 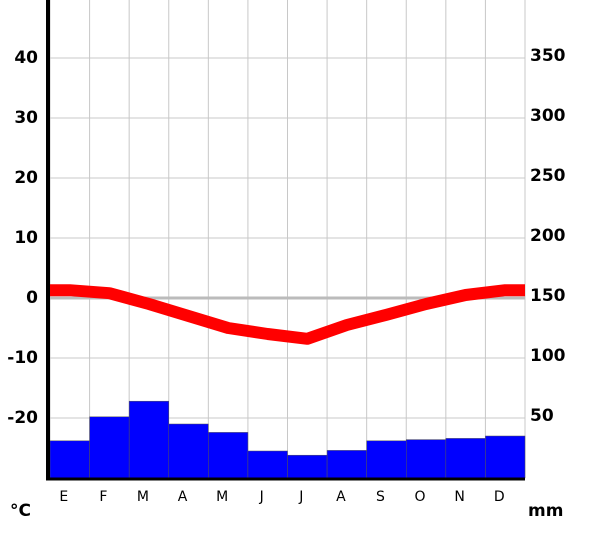 What do you see at coordinates (287, 314) in the screenshot?
I see `temperature-line` at bounding box center [287, 314].